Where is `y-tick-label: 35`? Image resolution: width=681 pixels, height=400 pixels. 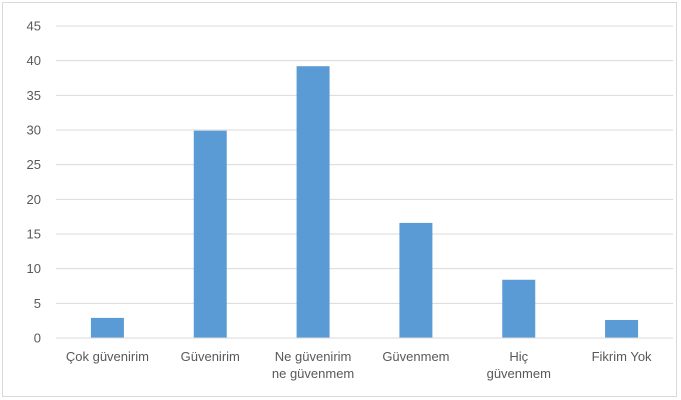
y-tick-label: 35 is located at coordinates (34, 95).